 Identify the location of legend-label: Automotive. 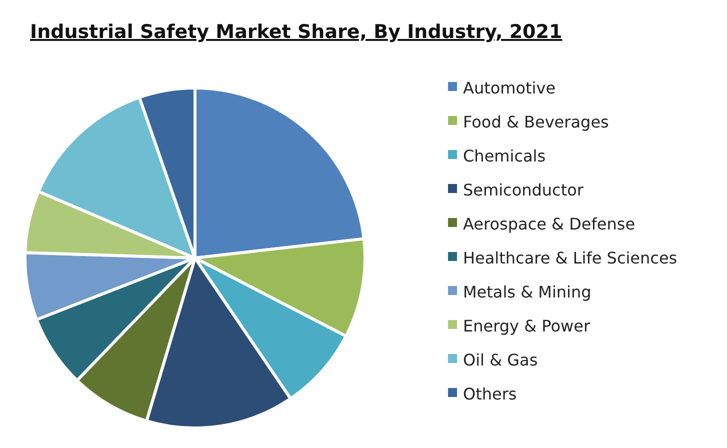
(509, 88).